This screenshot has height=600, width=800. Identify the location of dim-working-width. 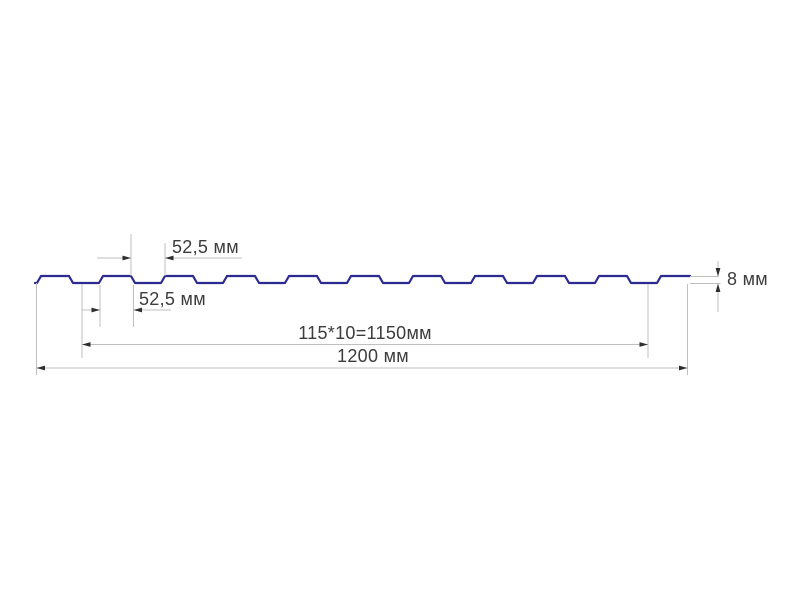
(365, 321).